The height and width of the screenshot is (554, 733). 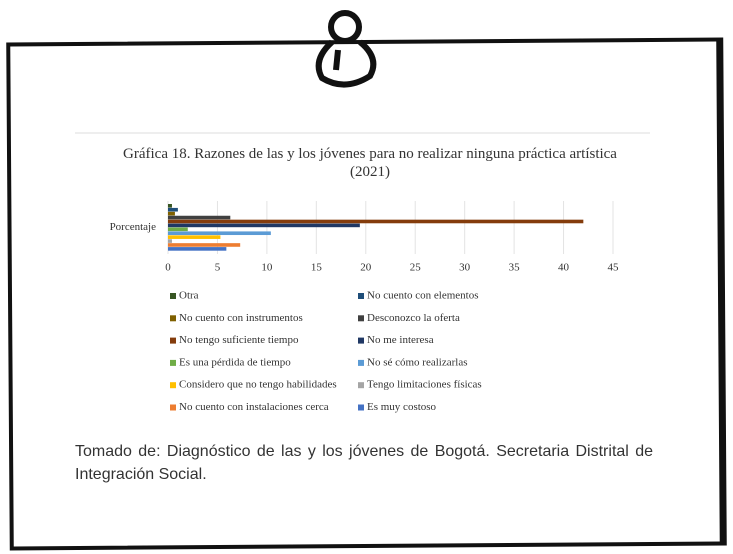 What do you see at coordinates (133, 227) in the screenshot?
I see `y-tick-label: Porcentaje` at bounding box center [133, 227].